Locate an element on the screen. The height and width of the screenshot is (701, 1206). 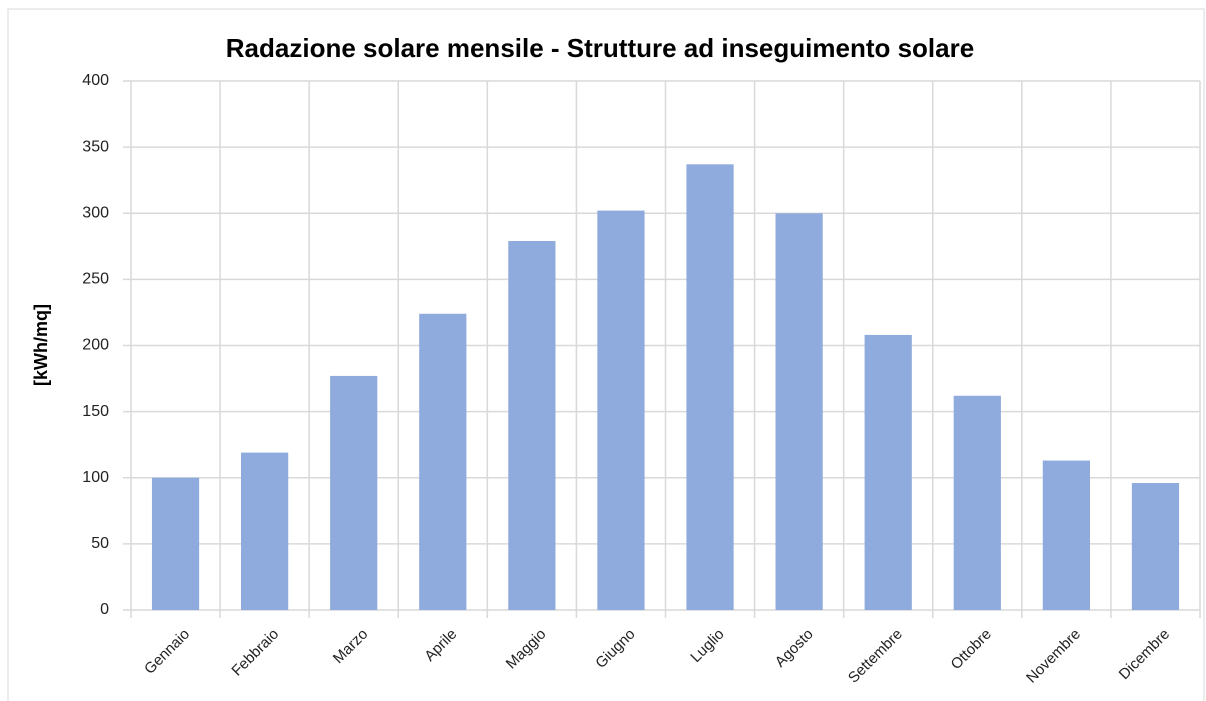
x-tick-label: Settembre is located at coordinates (875, 656).